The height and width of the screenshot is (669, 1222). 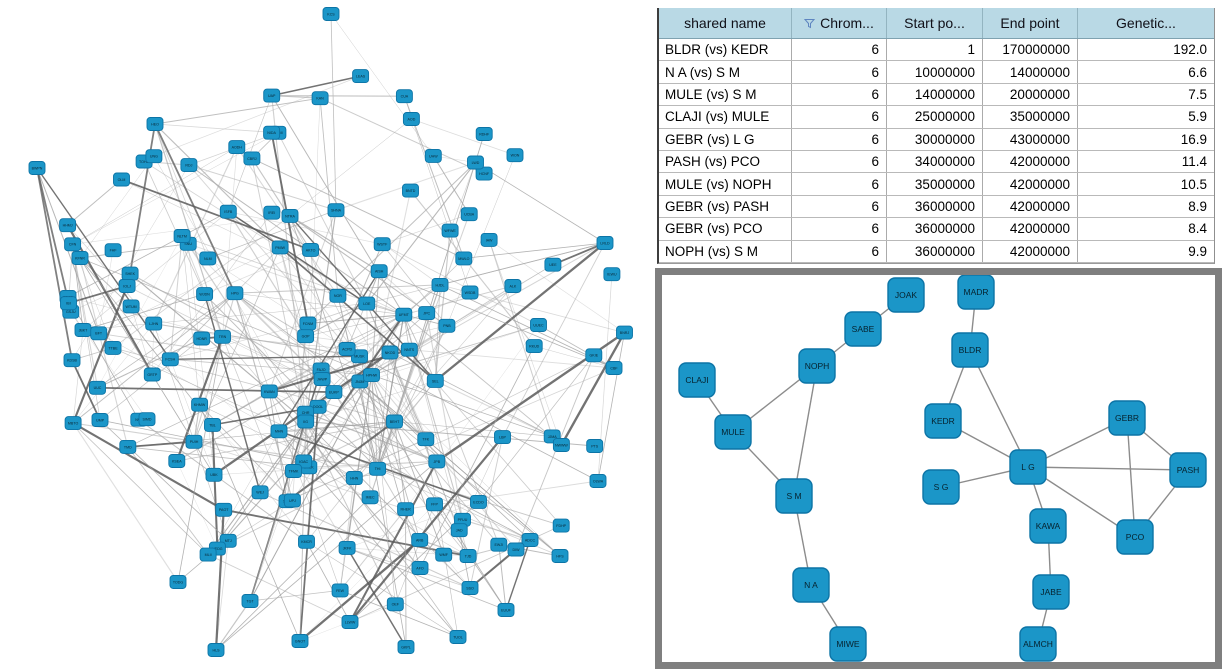 What do you see at coordinates (561, 445) in the screenshot?
I see `network-node-NWWW: NWWW` at bounding box center [561, 445].